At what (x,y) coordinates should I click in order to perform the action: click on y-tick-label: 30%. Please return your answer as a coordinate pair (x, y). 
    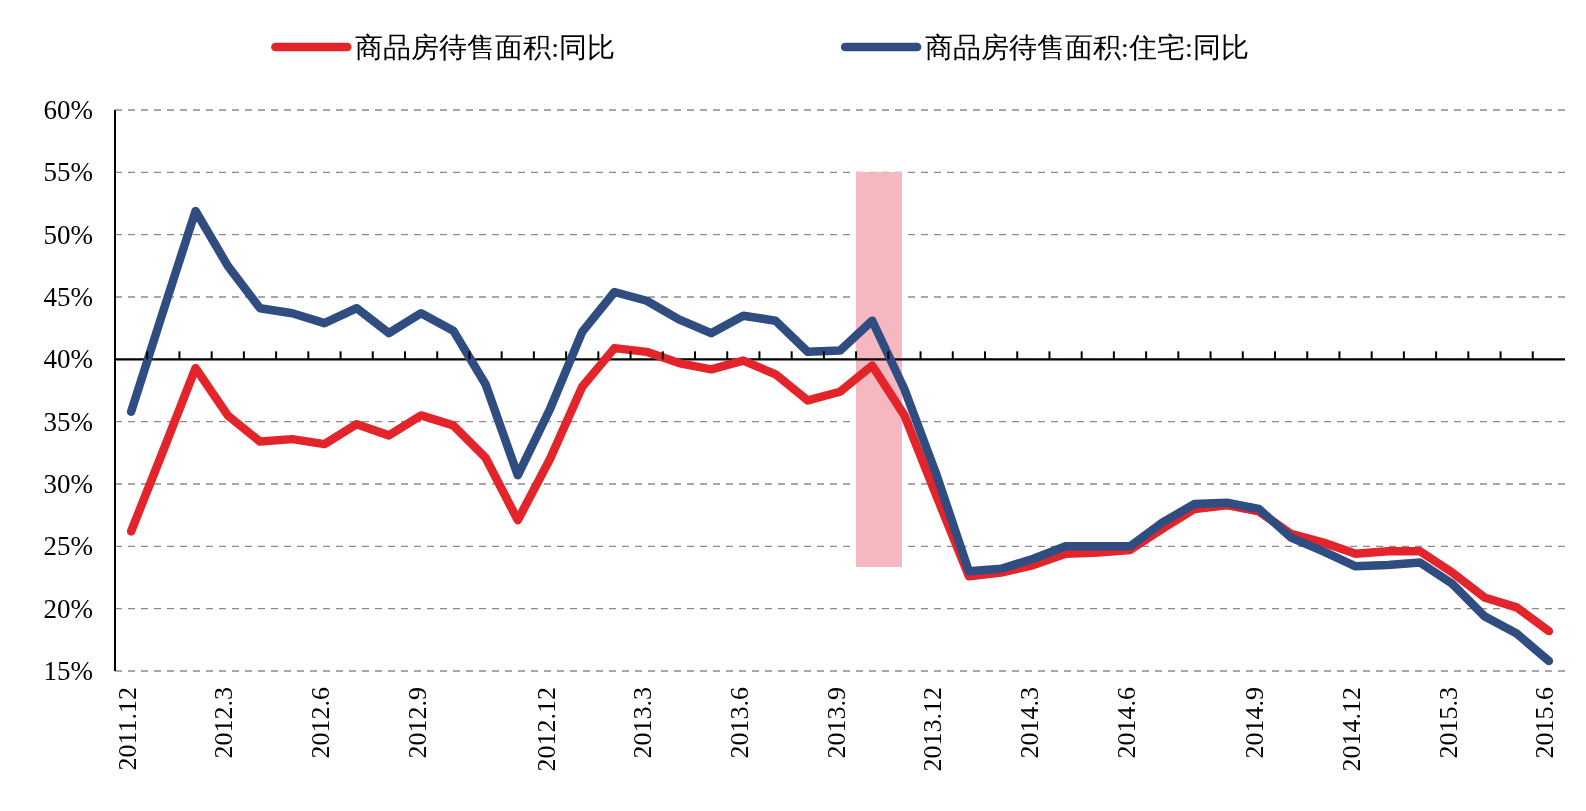
    Looking at the image, I should click on (68, 484).